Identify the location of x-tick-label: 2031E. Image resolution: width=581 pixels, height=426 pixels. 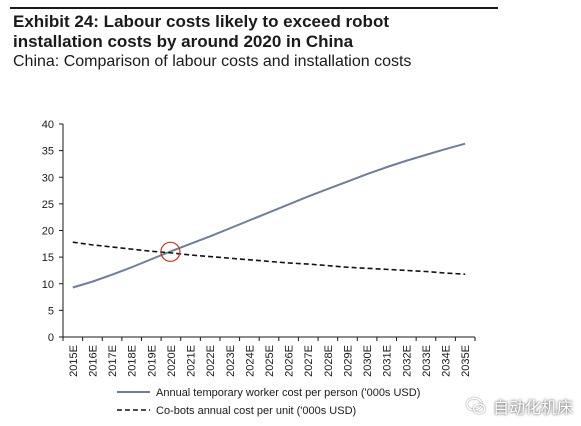
(388, 361).